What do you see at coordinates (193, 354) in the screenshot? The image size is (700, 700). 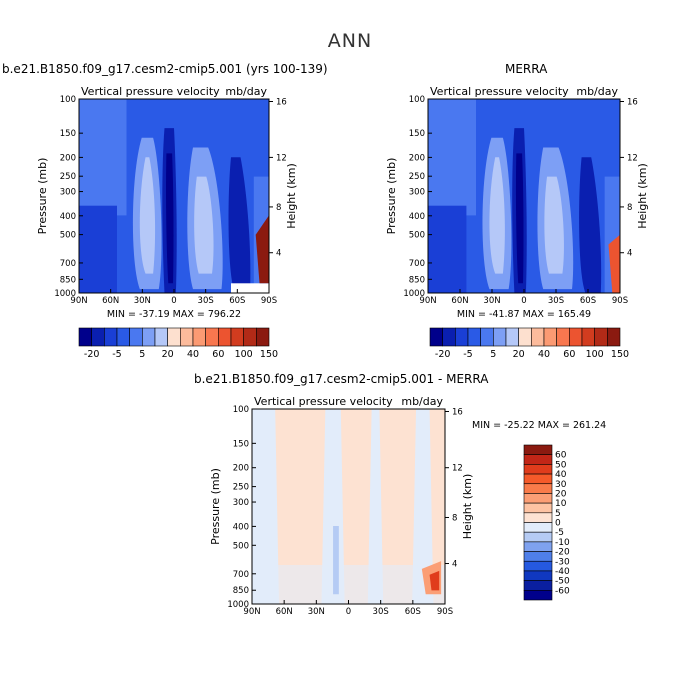 I see `model-colorbar-label: 40` at bounding box center [193, 354].